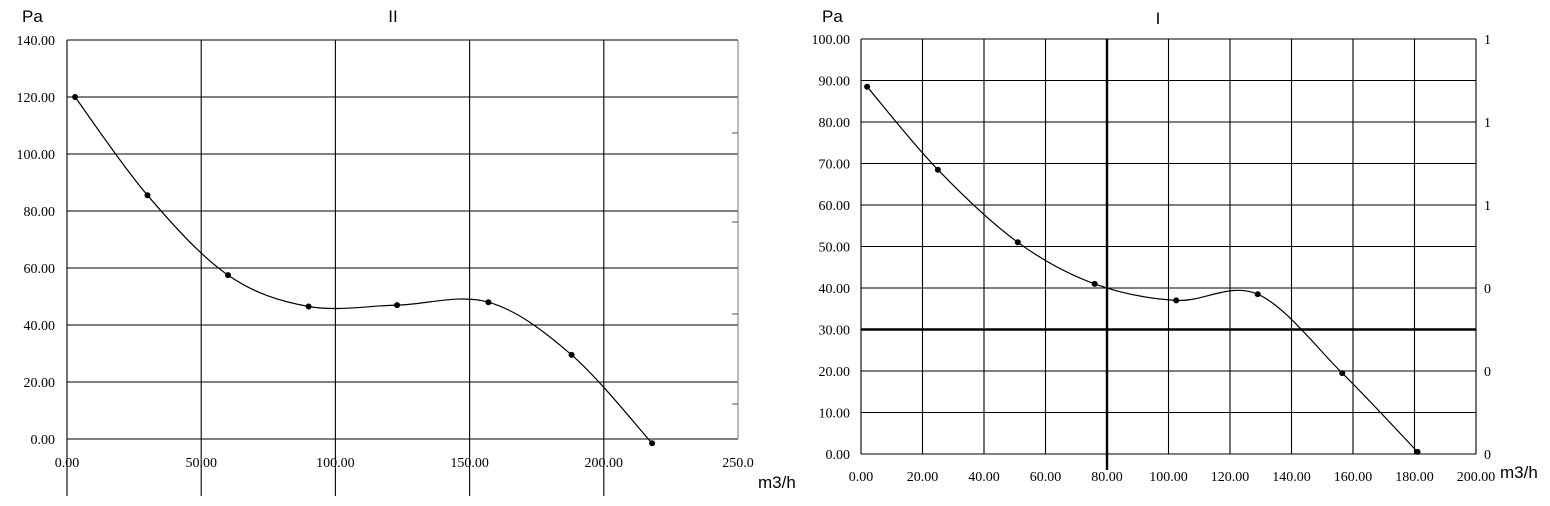  What do you see at coordinates (835, 123) in the screenshot?
I see `chart-right-y-tick-label: 80.00` at bounding box center [835, 123].